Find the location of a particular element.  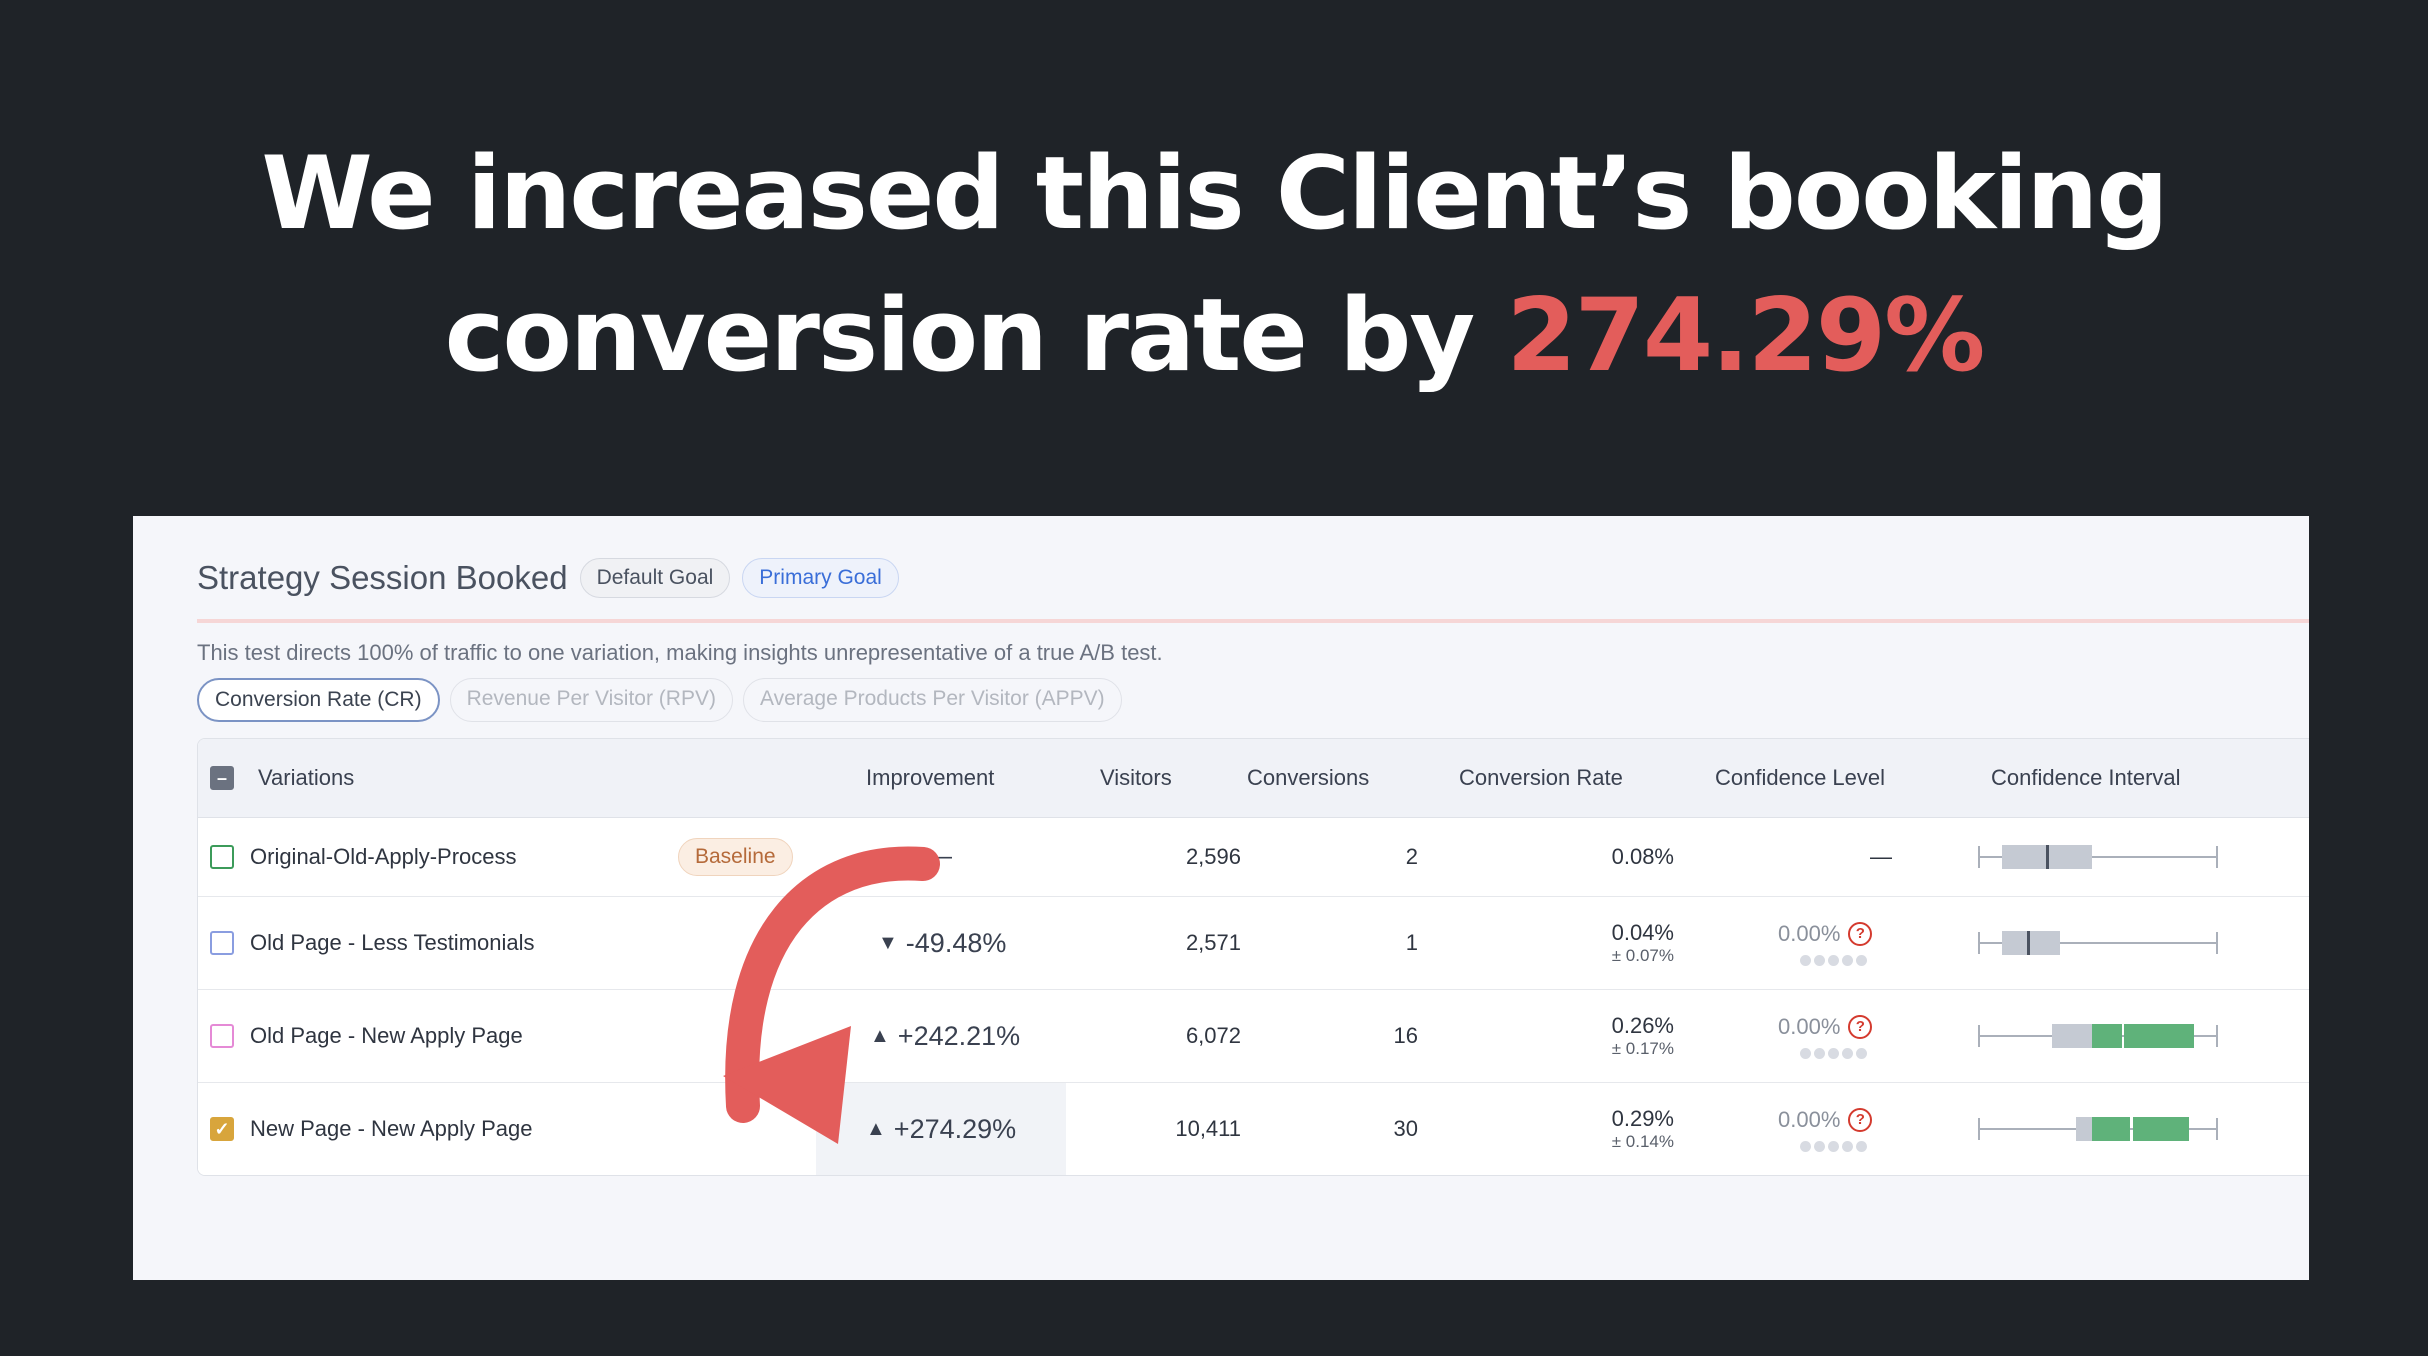

select-all-checkbox: – is located at coordinates (222, 778).